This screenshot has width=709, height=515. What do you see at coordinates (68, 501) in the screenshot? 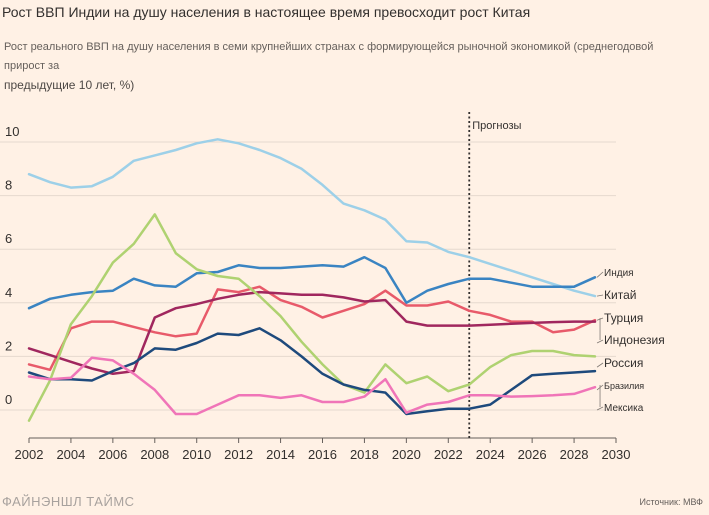
I see `brand-logo-text: ФАЙНЭНШЛ ТАЙМС` at bounding box center [68, 501].